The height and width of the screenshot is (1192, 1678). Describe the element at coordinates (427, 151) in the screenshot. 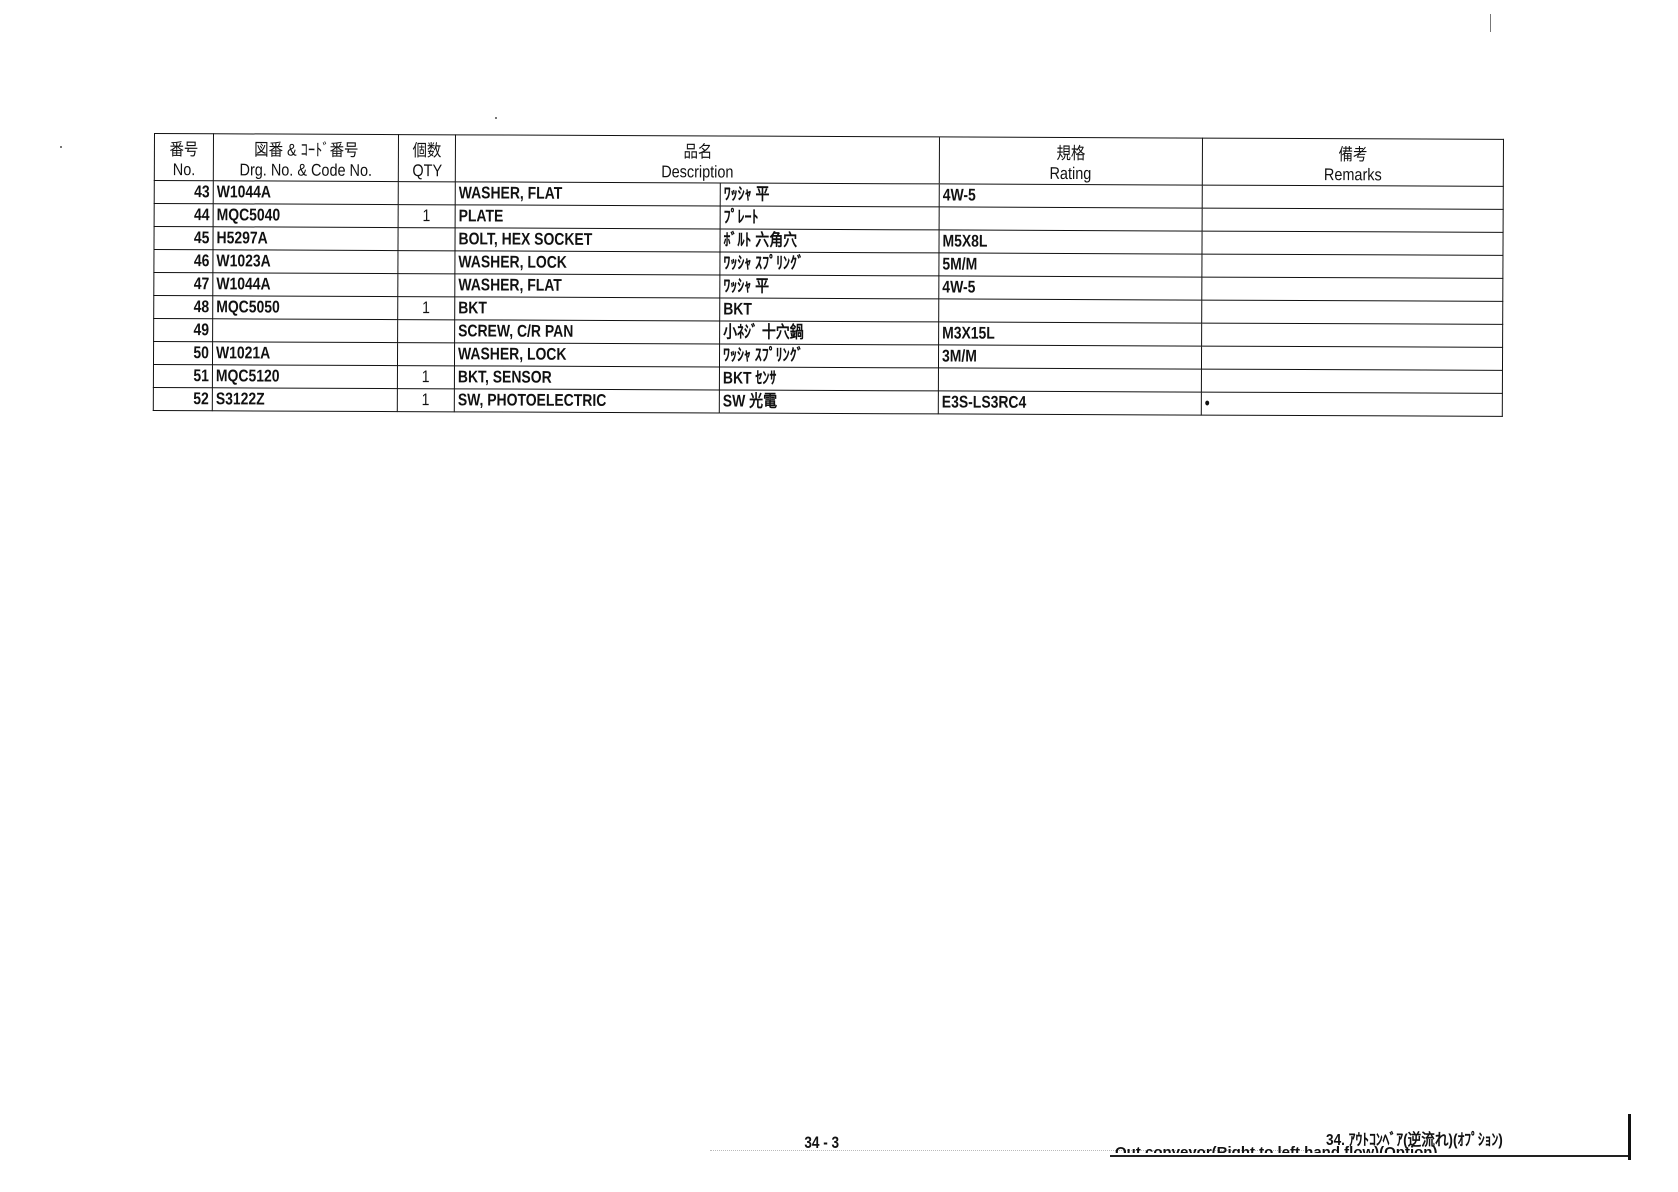

I see `header-qty-jp: 個数` at that location.